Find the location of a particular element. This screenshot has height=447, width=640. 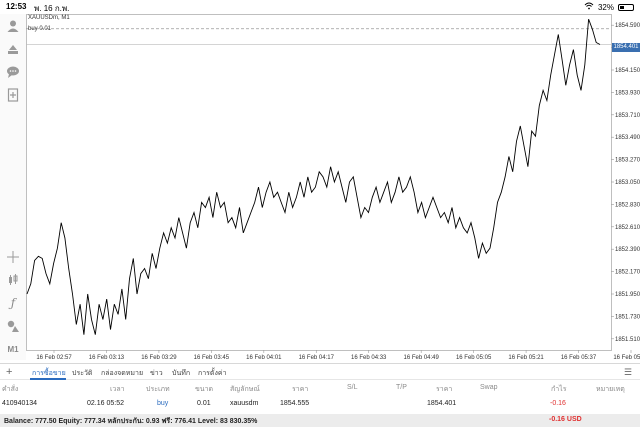

timeframe-label: M1 is located at coordinates (13, 349).